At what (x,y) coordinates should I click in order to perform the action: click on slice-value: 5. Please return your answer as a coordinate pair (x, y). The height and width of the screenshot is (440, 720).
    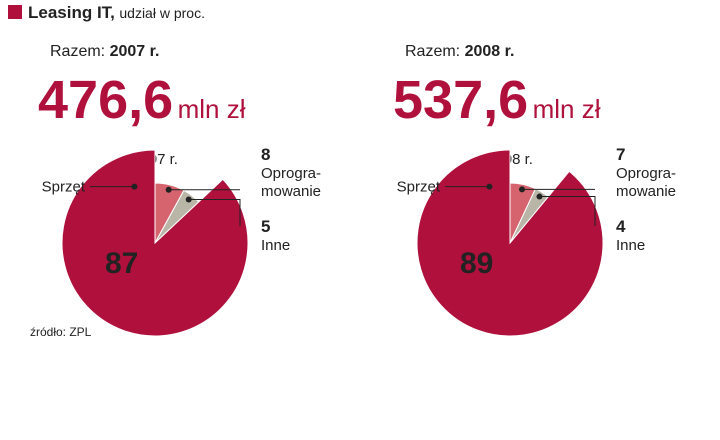
    Looking at the image, I should click on (265, 226).